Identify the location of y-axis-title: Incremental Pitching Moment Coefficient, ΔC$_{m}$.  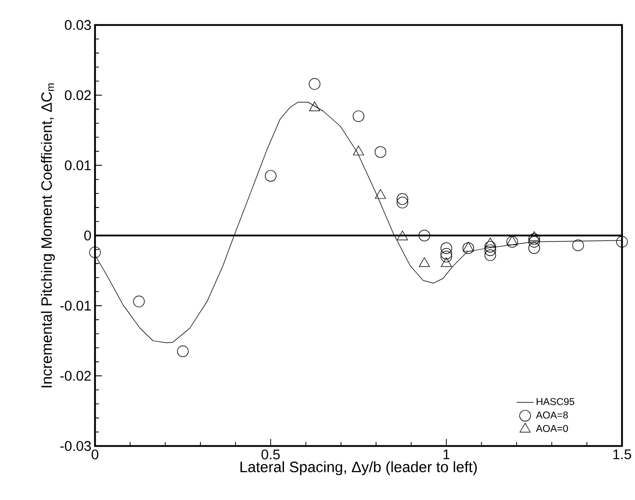
(47, 236).